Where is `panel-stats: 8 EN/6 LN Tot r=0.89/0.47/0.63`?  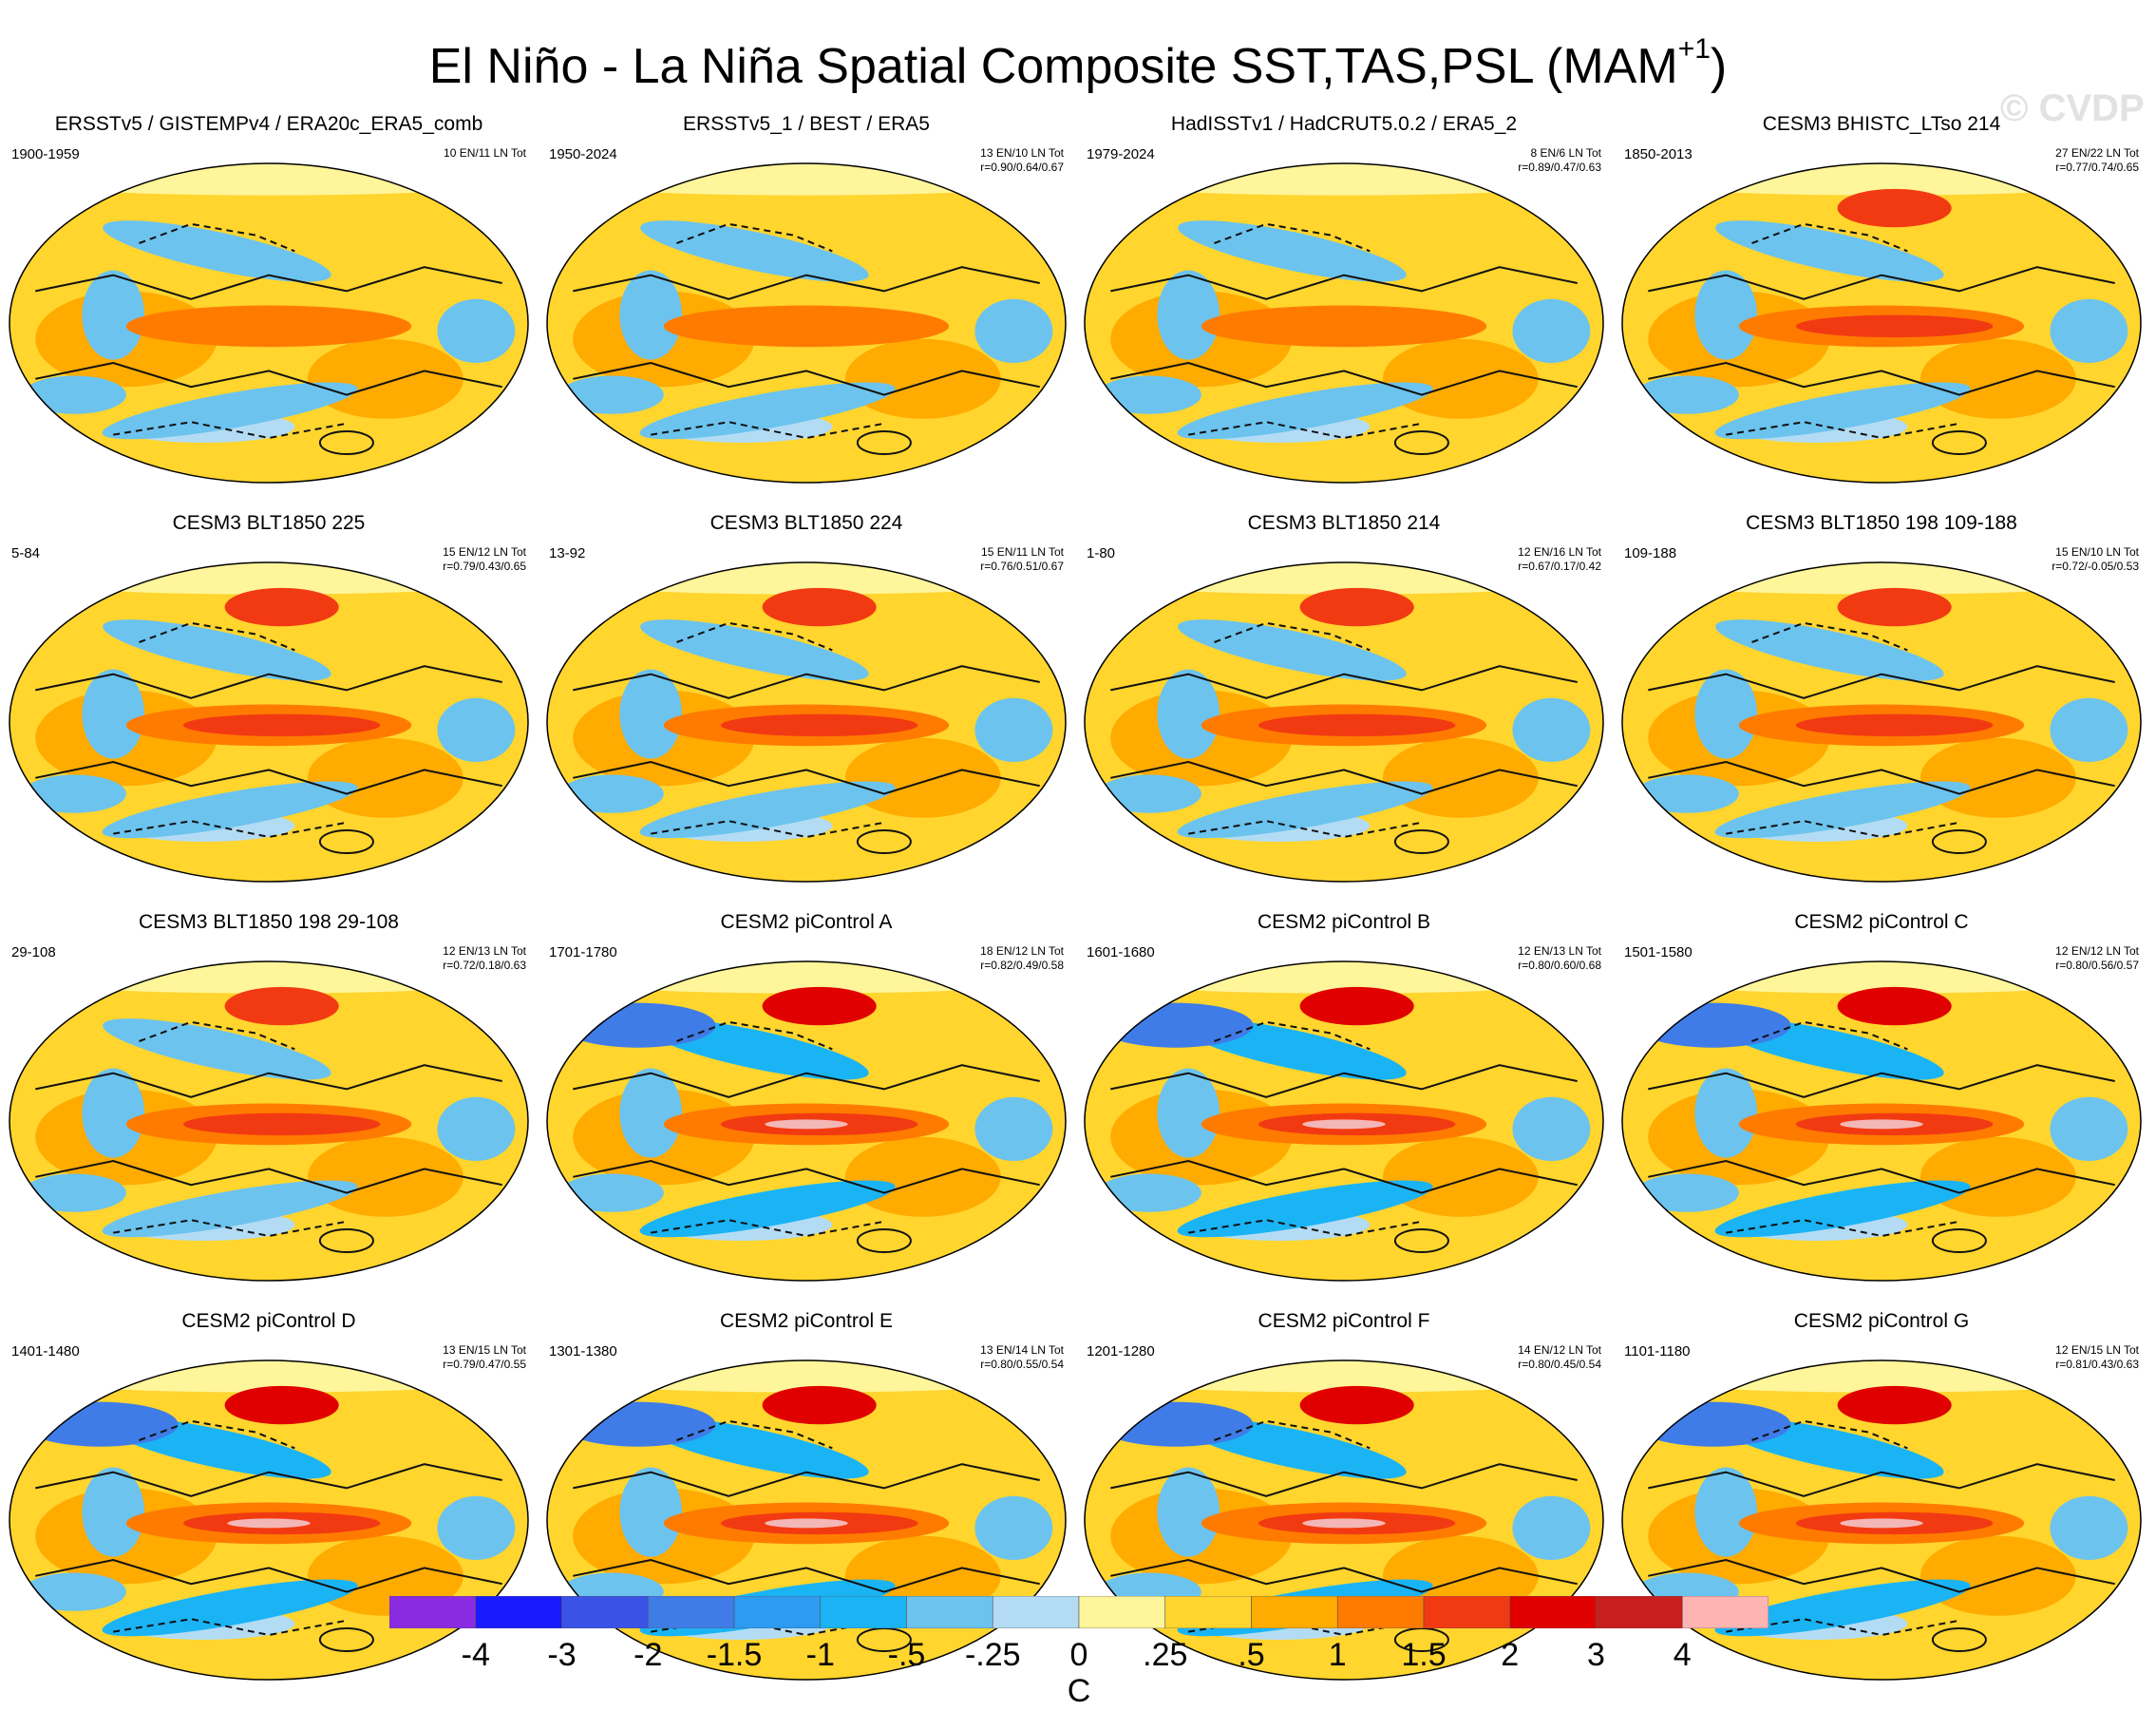 panel-stats: 8 EN/6 LN Tot r=0.89/0.47/0.63 is located at coordinates (1559, 160).